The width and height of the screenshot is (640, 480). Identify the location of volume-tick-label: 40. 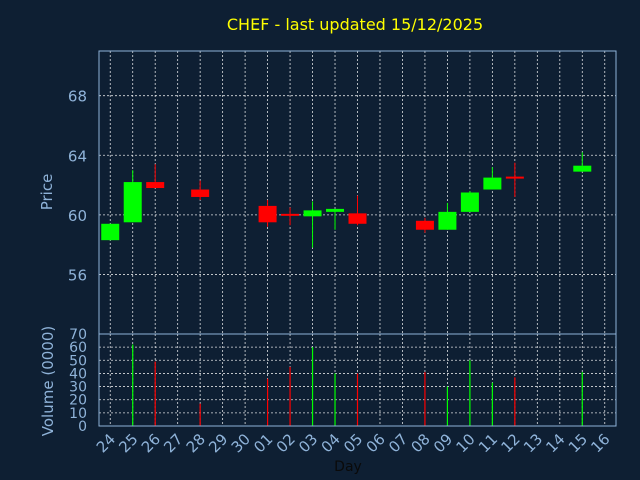
(78, 374).